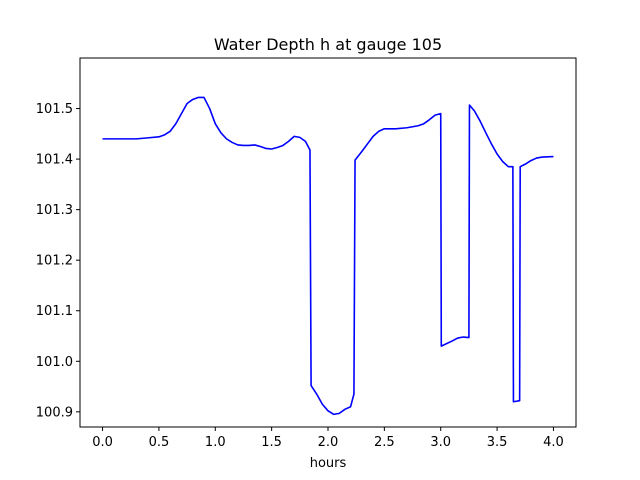 This screenshot has height=480, width=640. What do you see at coordinates (328, 442) in the screenshot?
I see `x-tick-label: 2.0` at bounding box center [328, 442].